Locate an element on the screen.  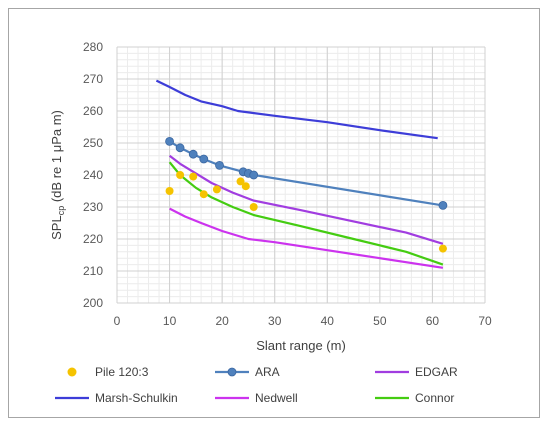
legend-label: Nedwell is located at coordinates (276, 398).